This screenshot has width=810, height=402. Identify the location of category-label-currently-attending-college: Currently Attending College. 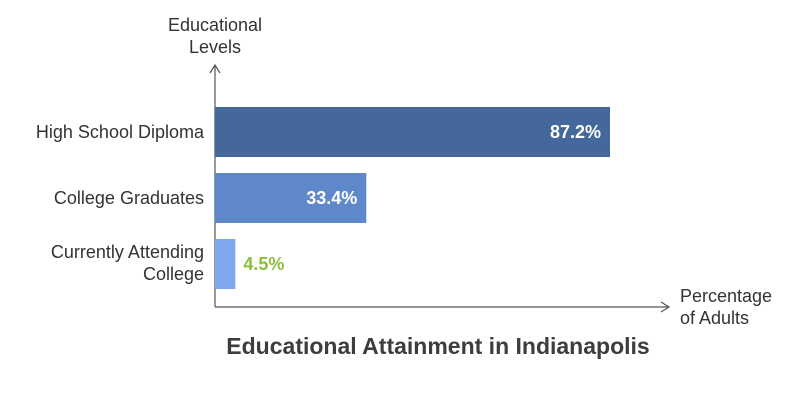
(127, 263).